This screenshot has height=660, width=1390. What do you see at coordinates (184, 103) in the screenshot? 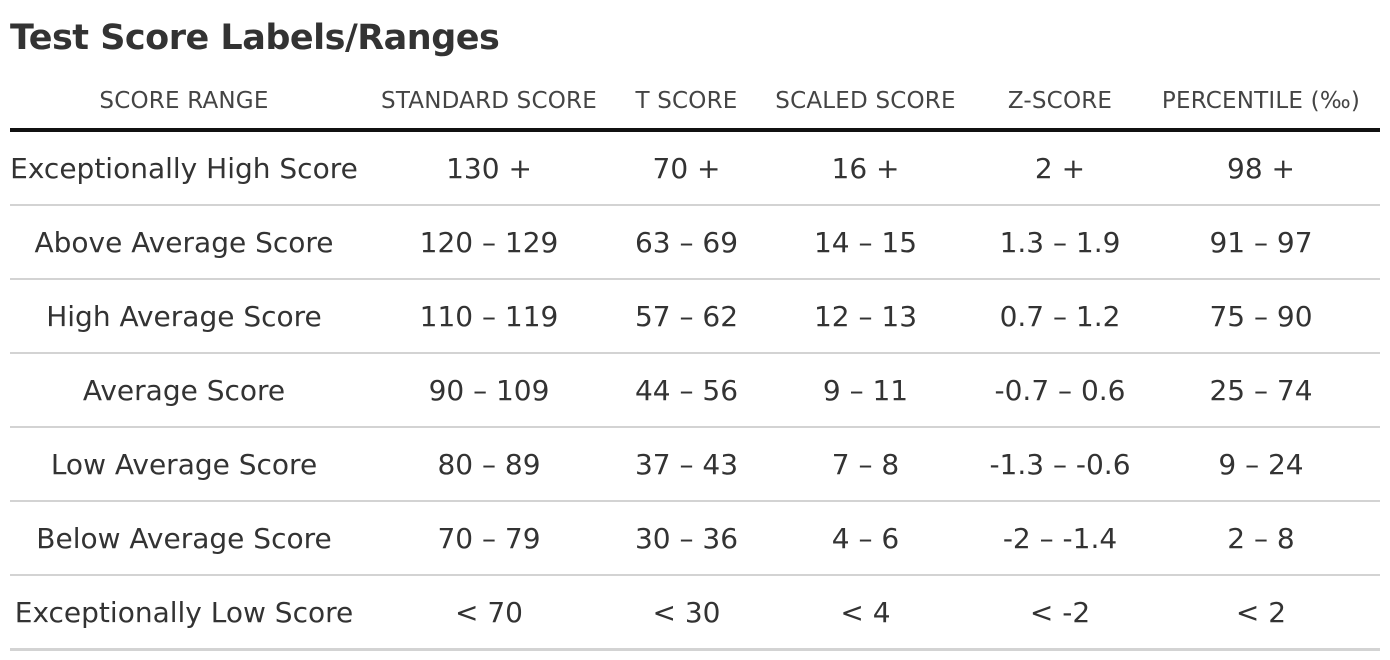
I see `column-header-score-range: SCORE RANGE` at bounding box center [184, 103].